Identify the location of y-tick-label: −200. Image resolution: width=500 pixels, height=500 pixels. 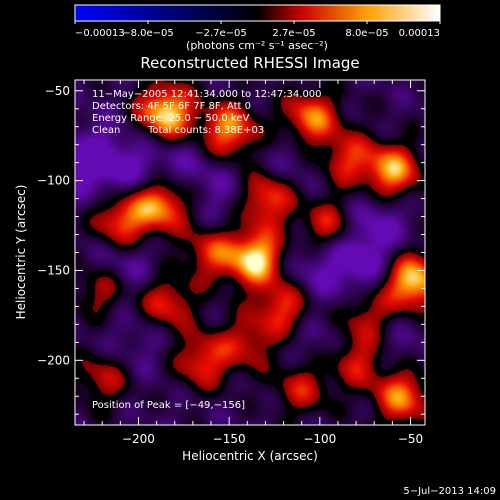
(53, 360).